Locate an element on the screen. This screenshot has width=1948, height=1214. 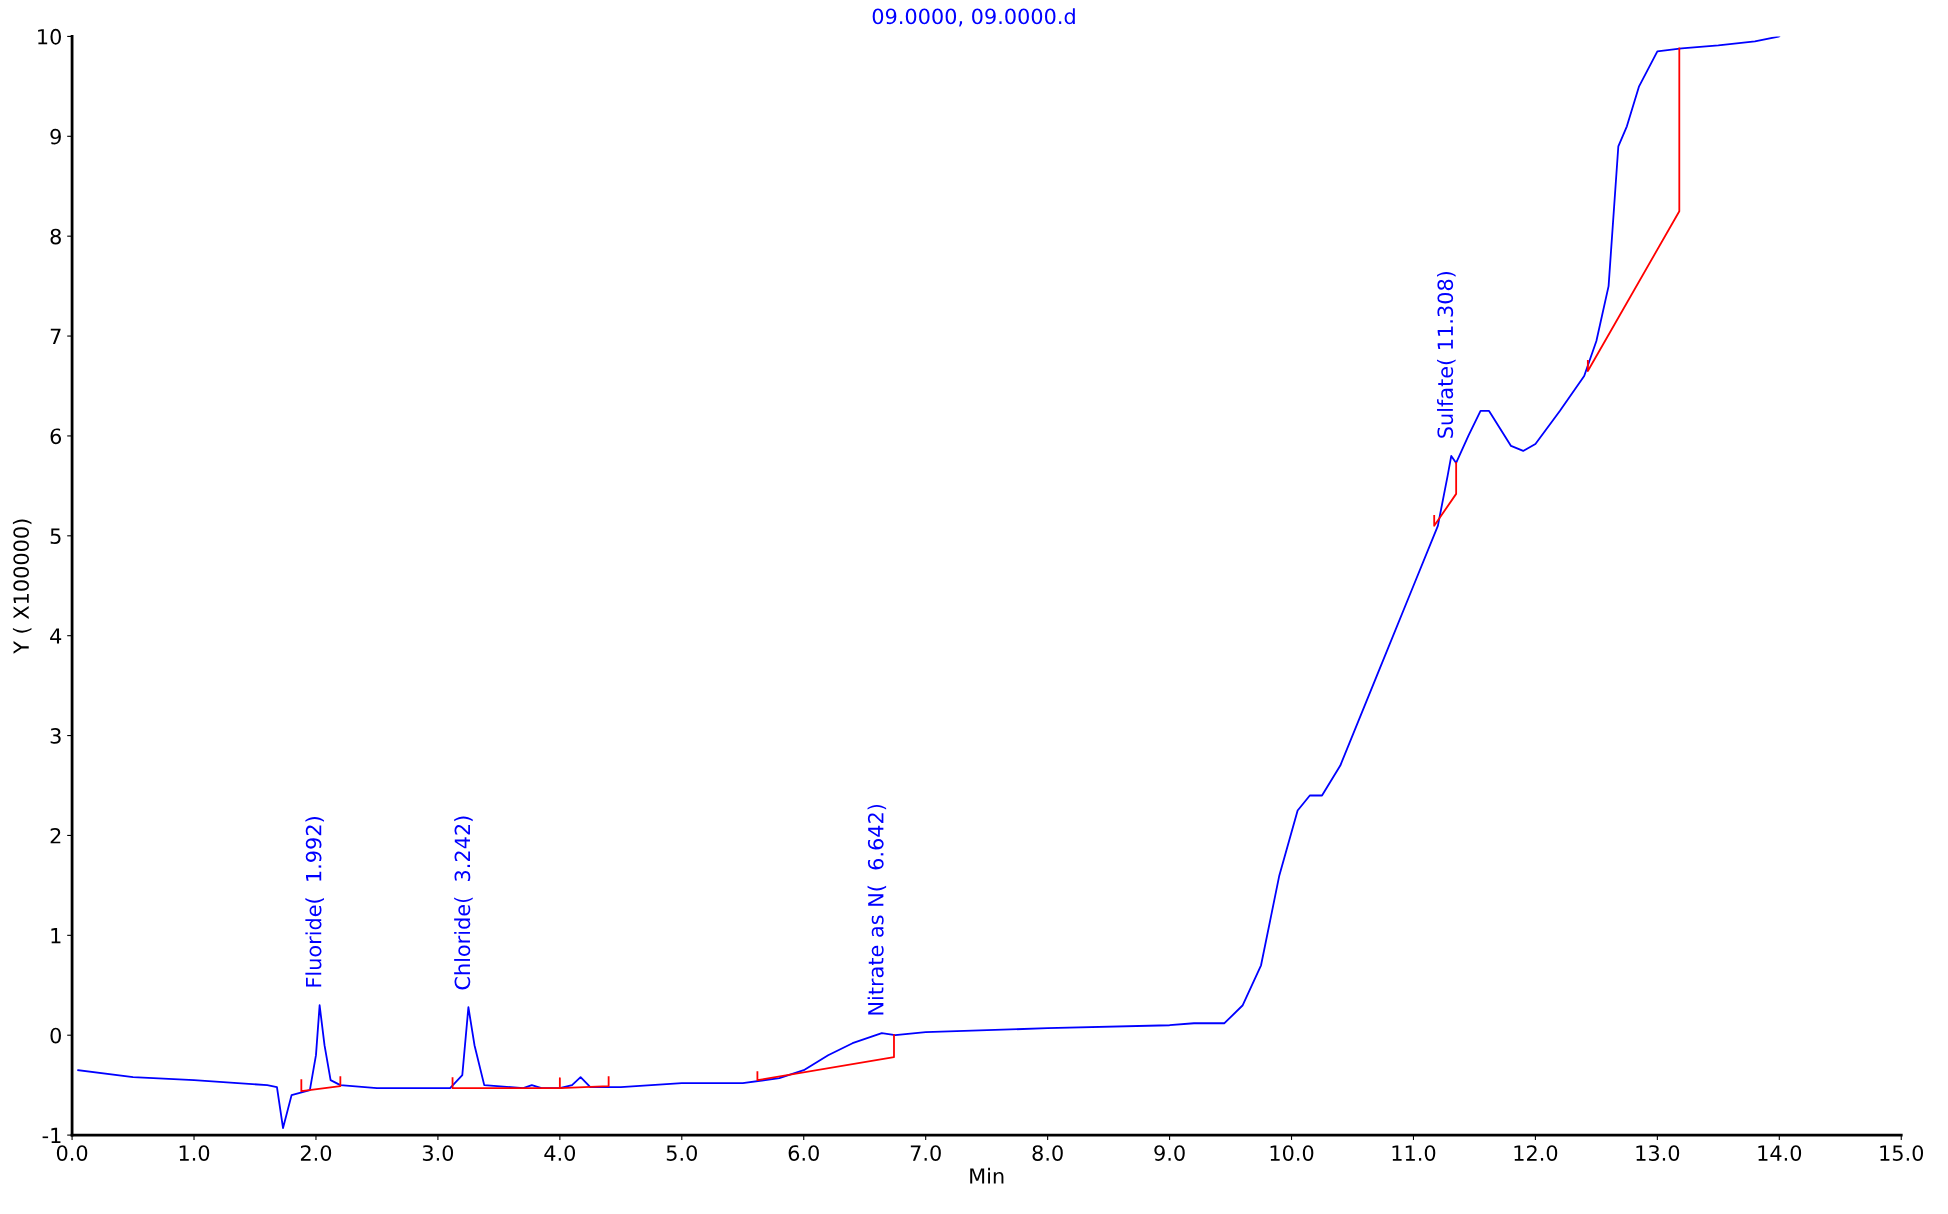
x-tick-label: 3.0 is located at coordinates (438, 1153).